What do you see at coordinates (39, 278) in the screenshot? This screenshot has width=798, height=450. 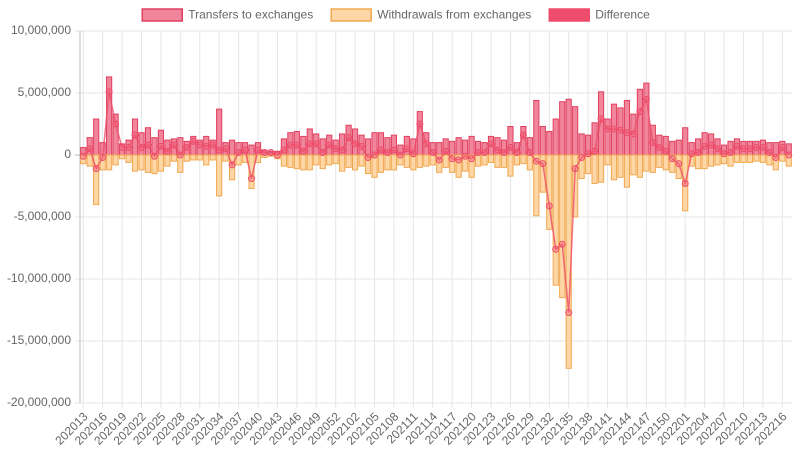 I see `y-tick-label: -10,000,000` at bounding box center [39, 278].